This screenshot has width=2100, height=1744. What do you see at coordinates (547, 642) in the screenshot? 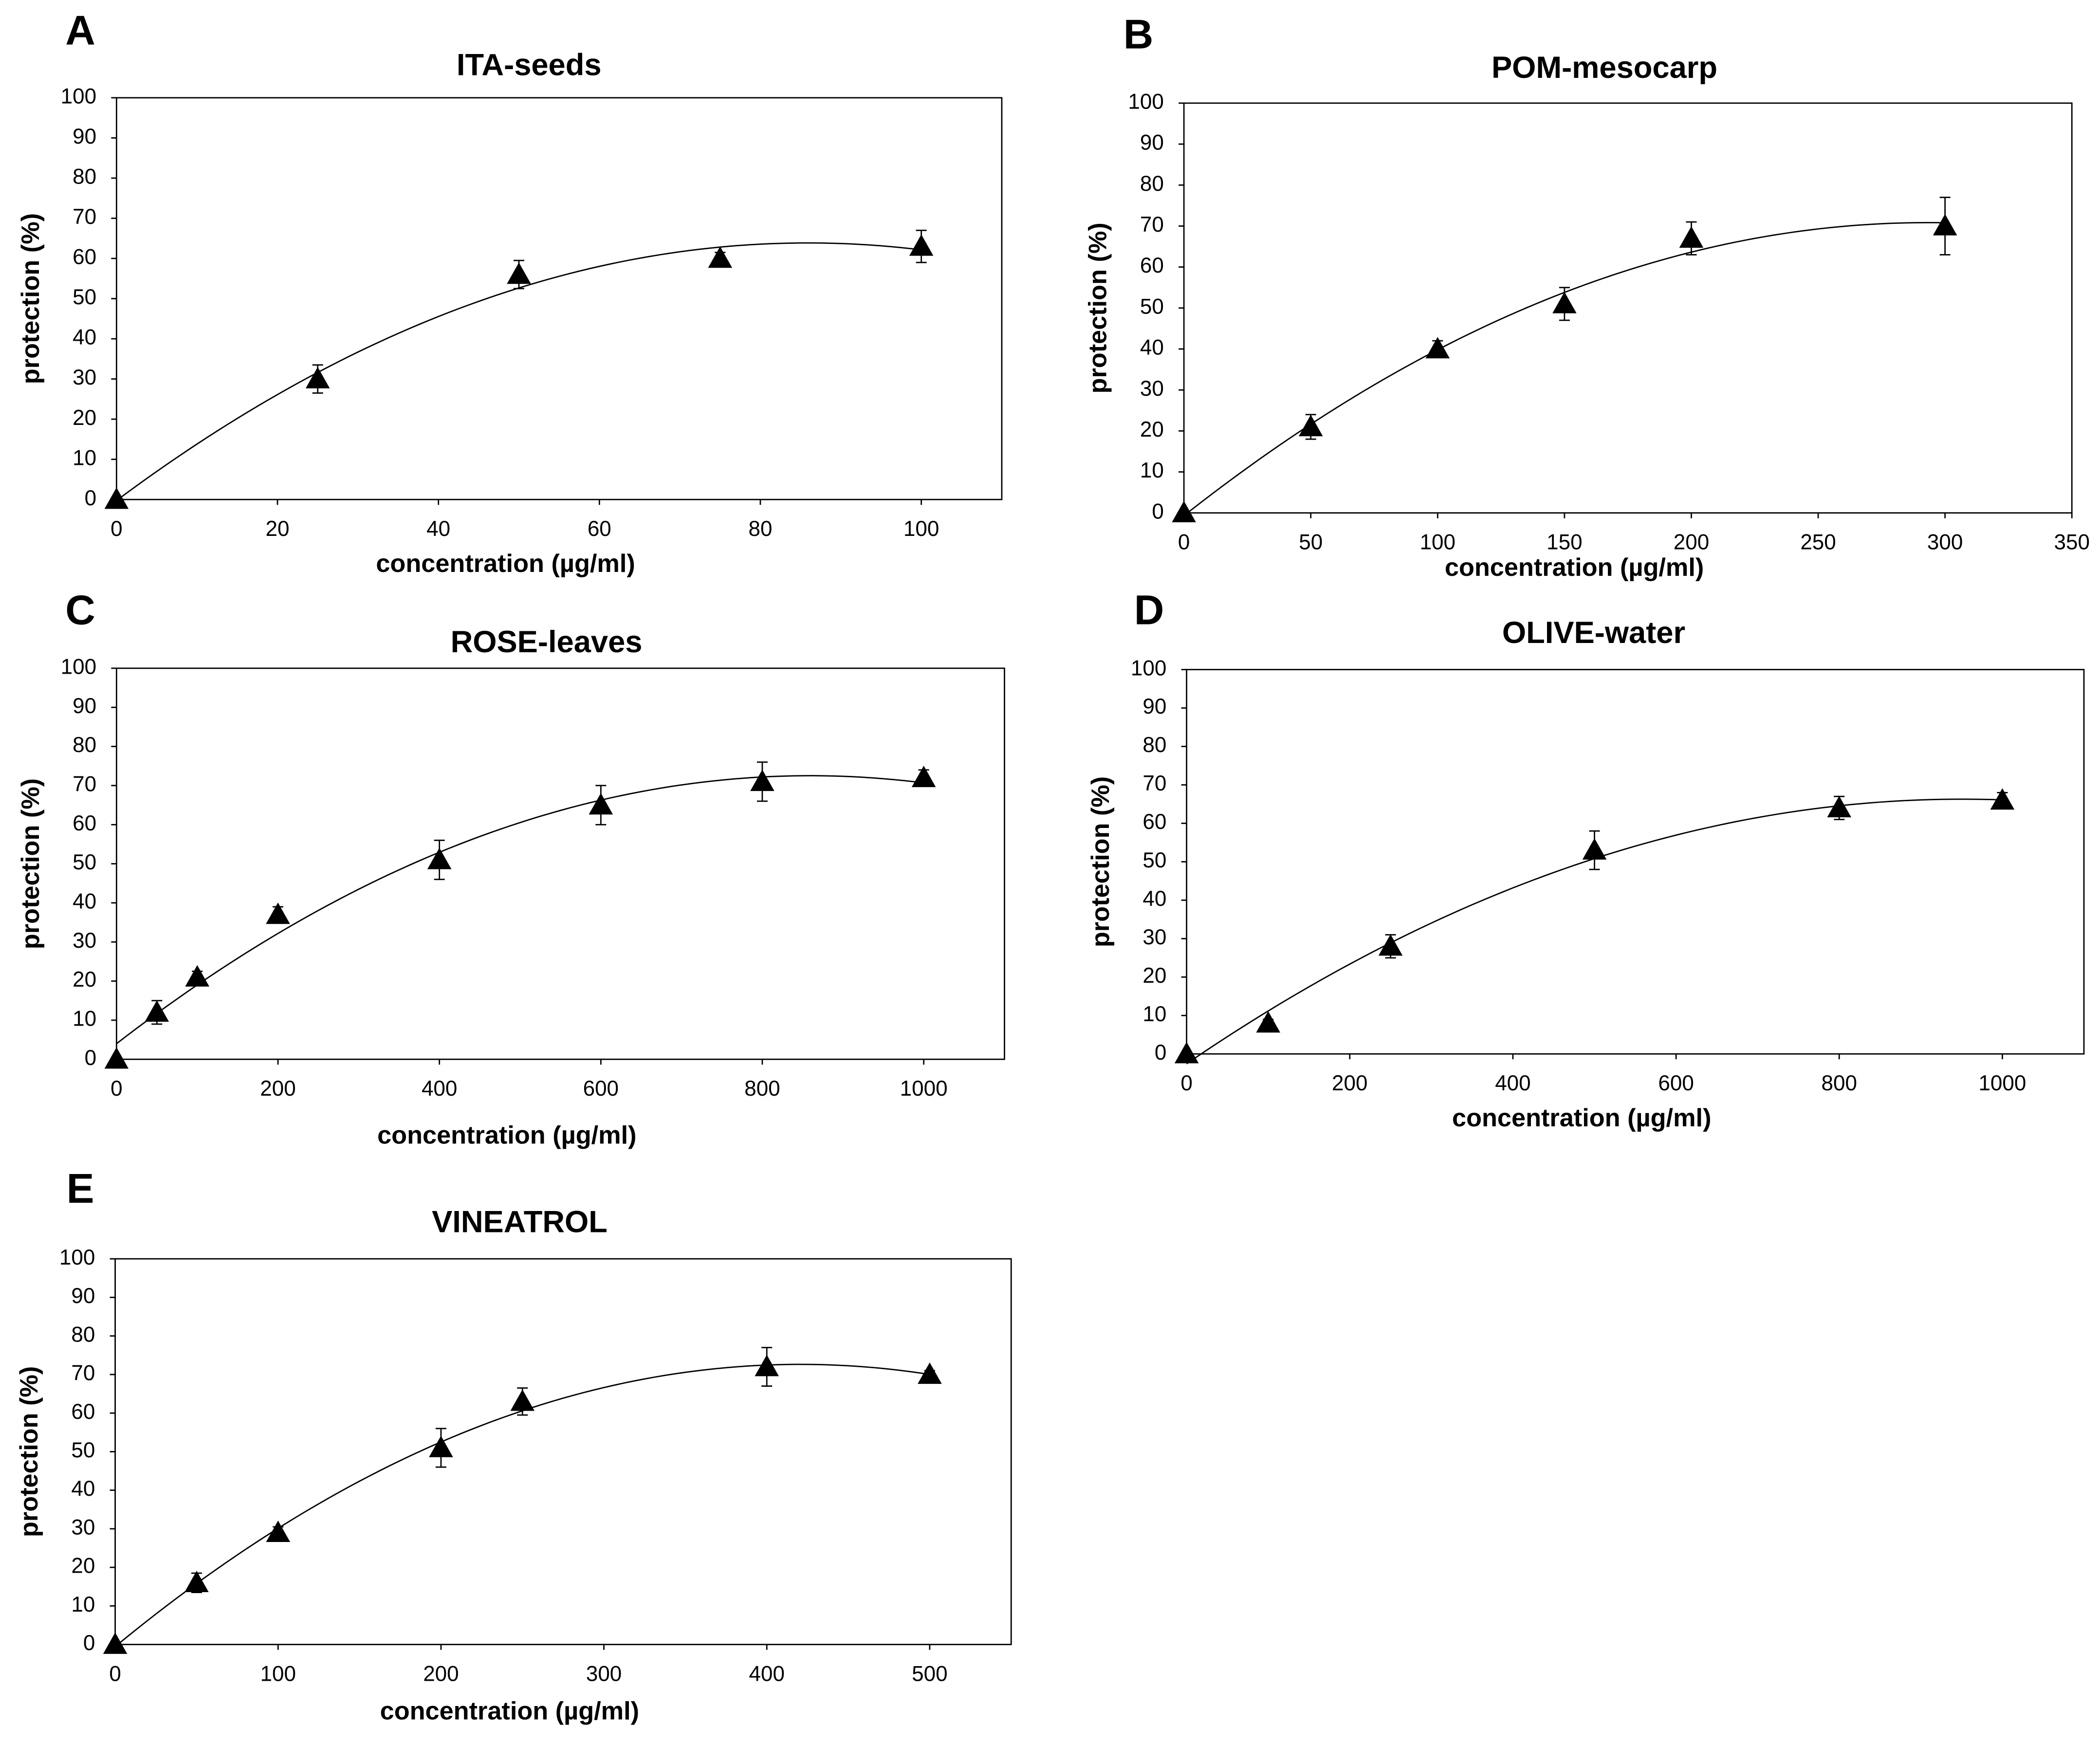
I see `chart-title: ROSE-leaves` at bounding box center [547, 642].